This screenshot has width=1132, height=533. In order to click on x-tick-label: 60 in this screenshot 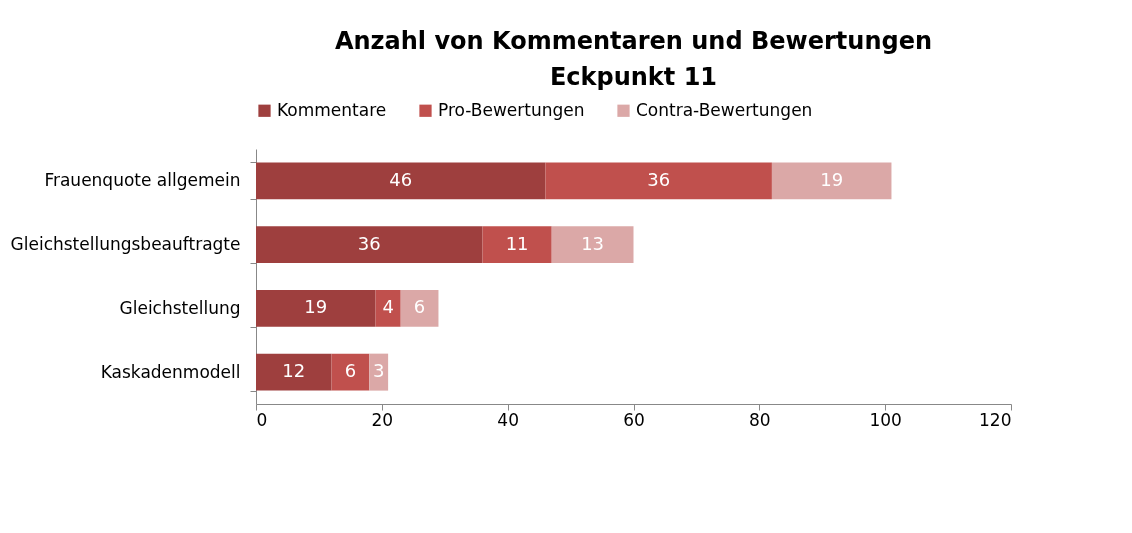, I will do `click(634, 419)`.